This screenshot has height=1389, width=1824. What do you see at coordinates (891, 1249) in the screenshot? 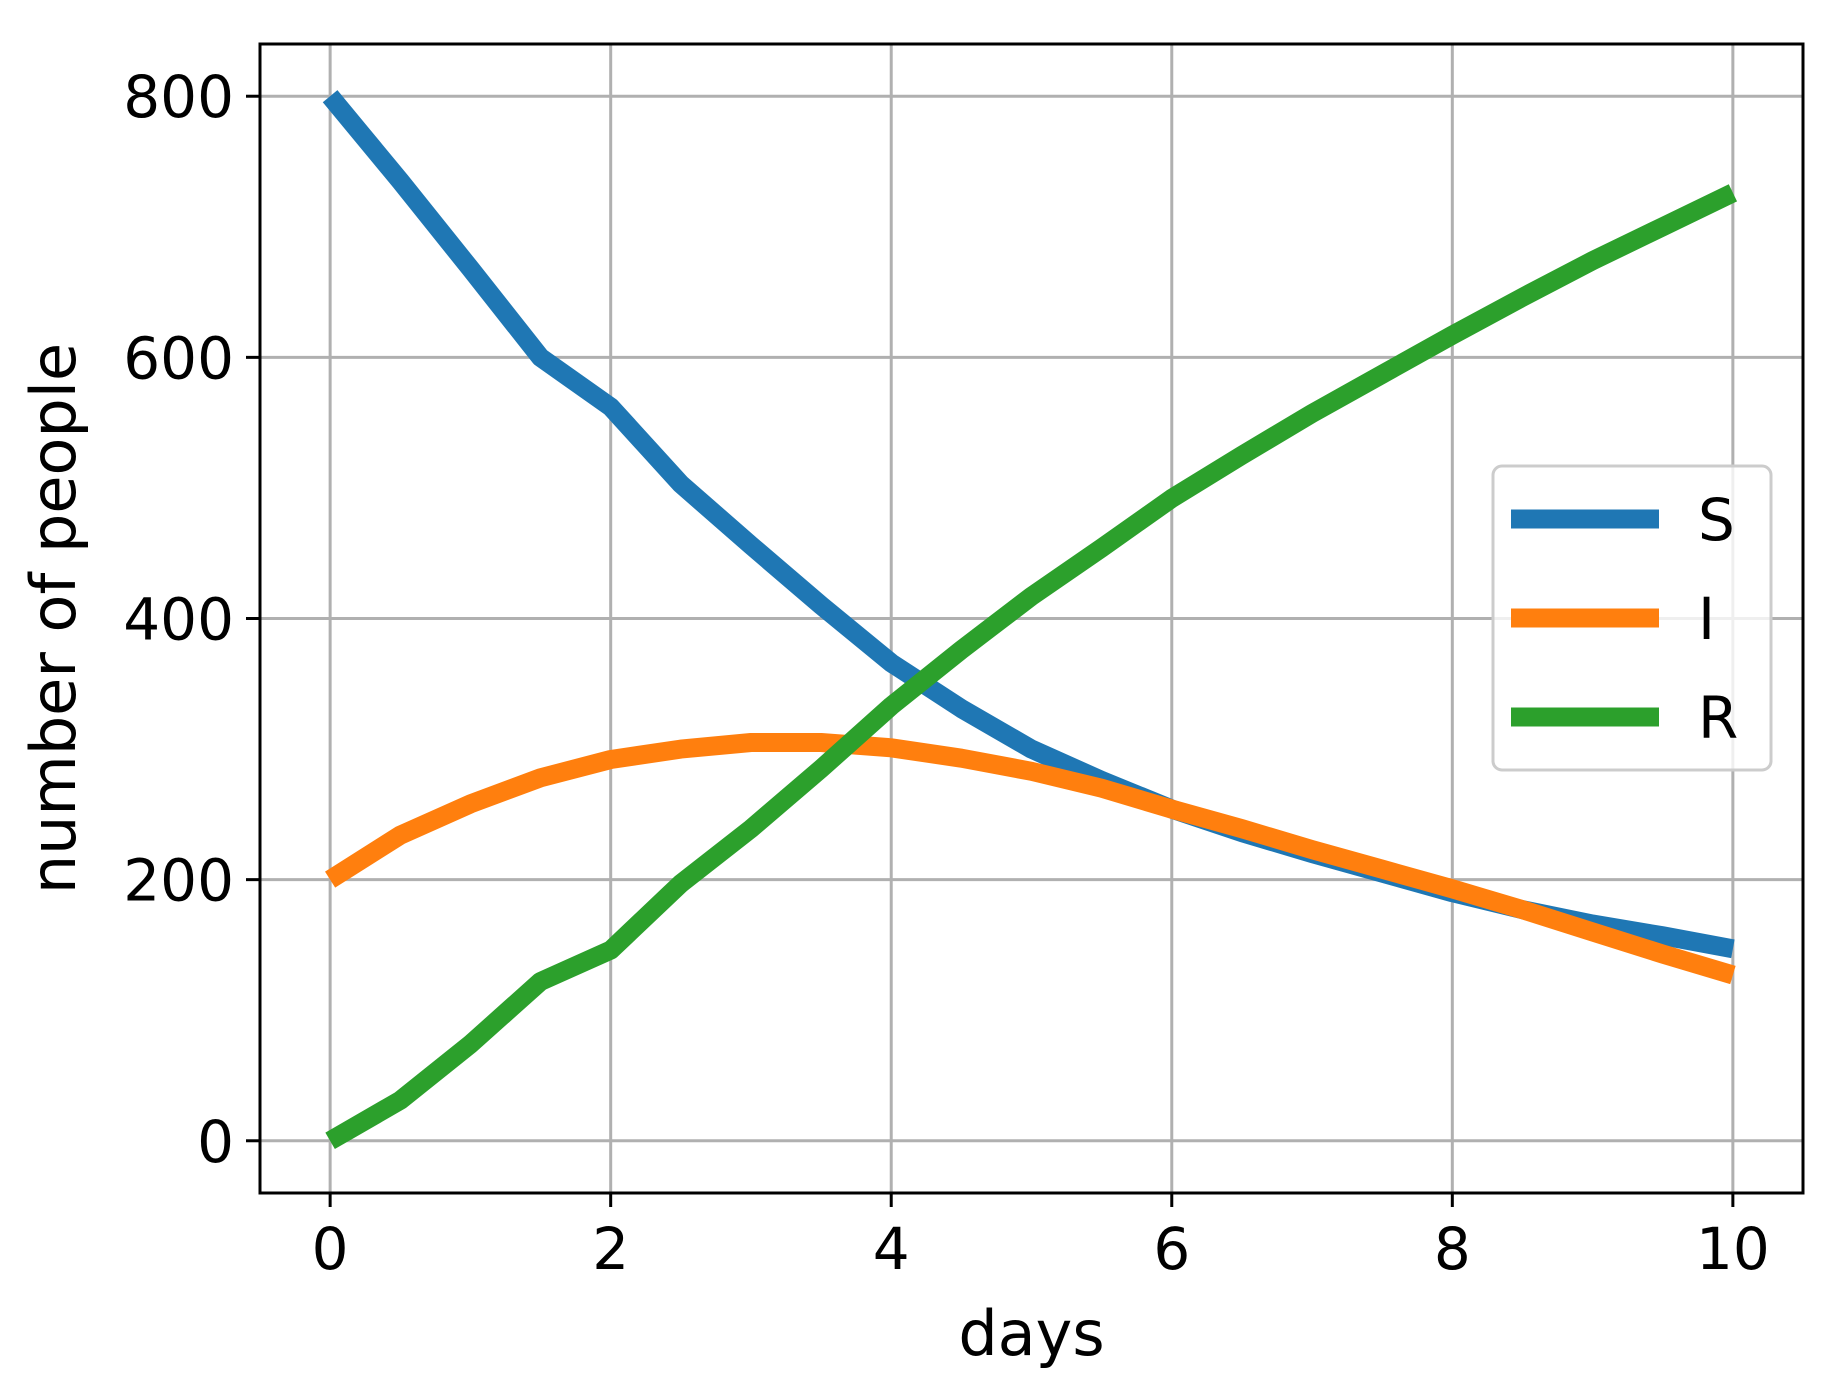
I see `x-tick-label-2: 4` at bounding box center [891, 1249].